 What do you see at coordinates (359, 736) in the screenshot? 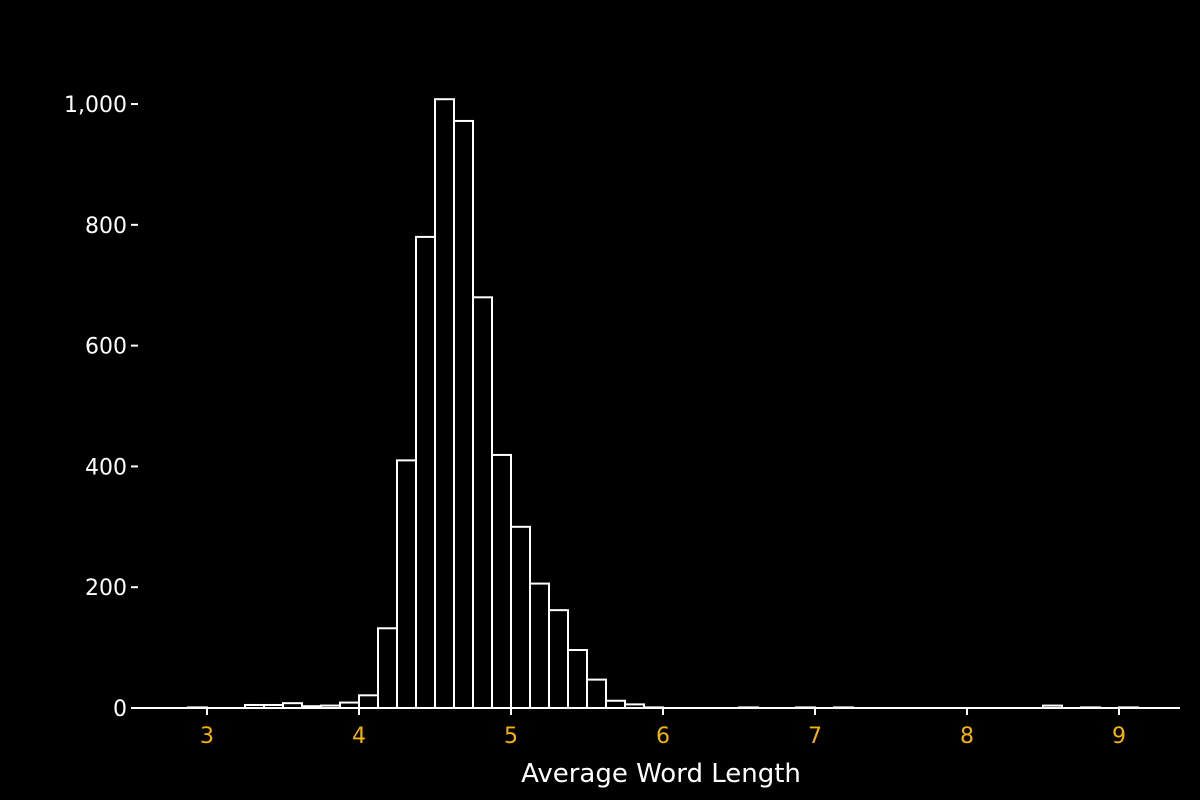
I see `x-tick-label: 4` at bounding box center [359, 736].